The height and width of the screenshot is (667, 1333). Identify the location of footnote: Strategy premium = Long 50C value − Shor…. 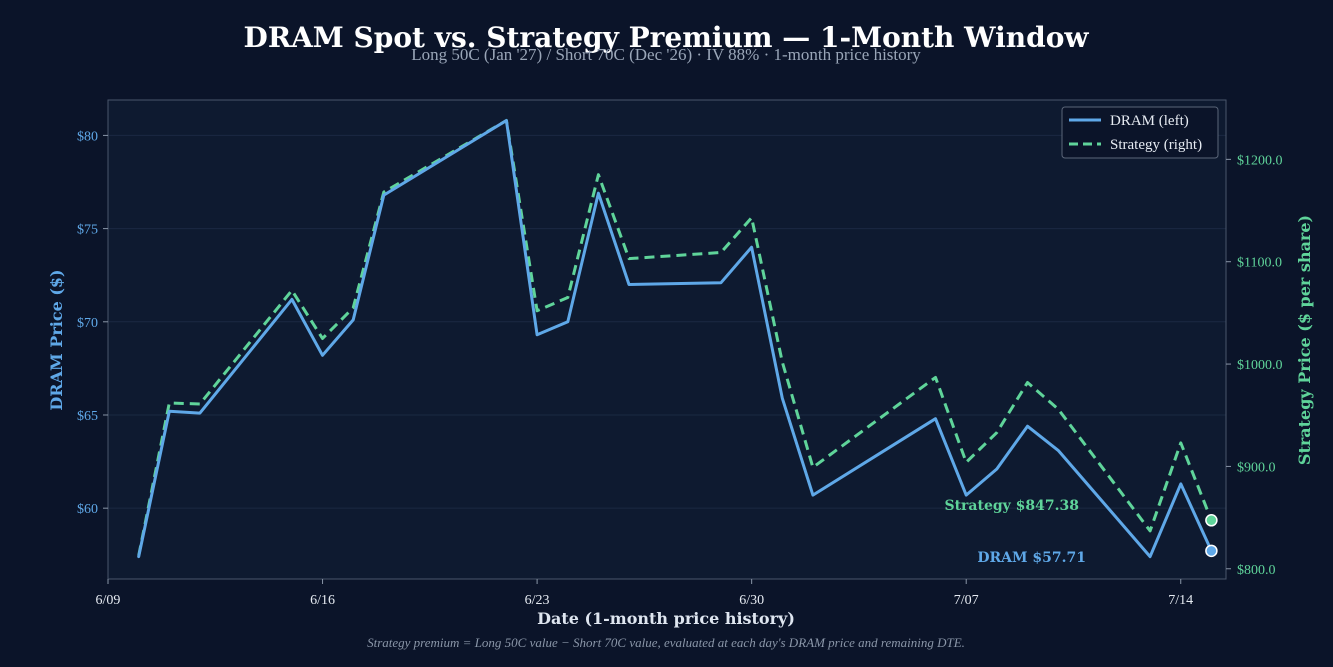
(666, 642).